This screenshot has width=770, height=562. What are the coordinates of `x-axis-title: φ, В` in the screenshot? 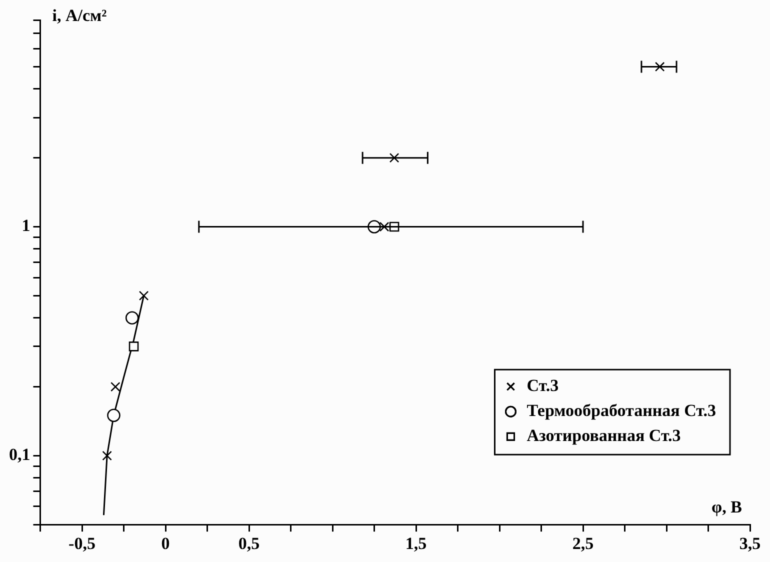 It's located at (727, 506).